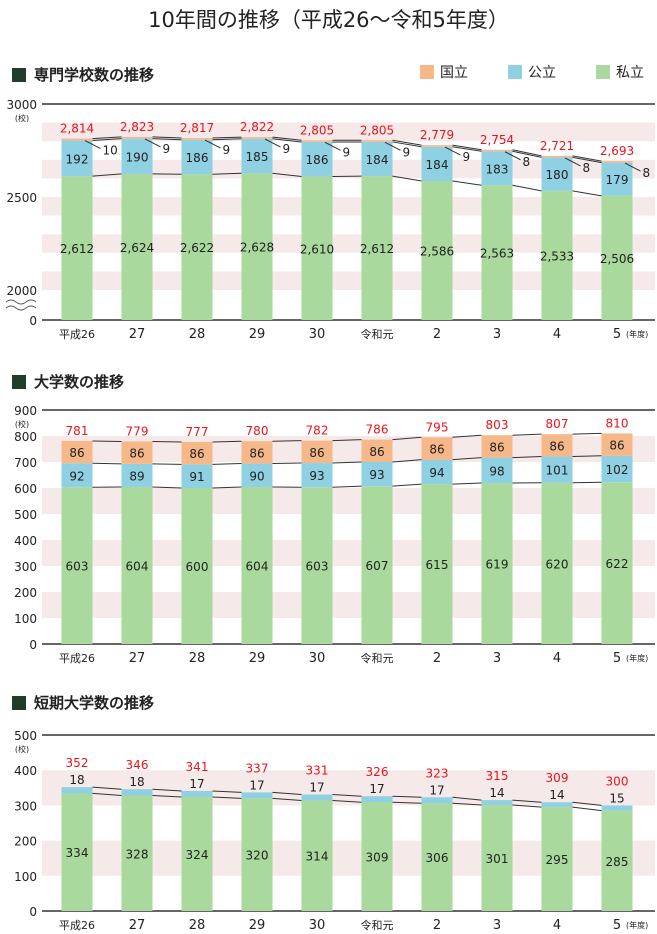 This screenshot has width=657, height=934. I want to click on y-tick-label: 2000, so click(21, 291).